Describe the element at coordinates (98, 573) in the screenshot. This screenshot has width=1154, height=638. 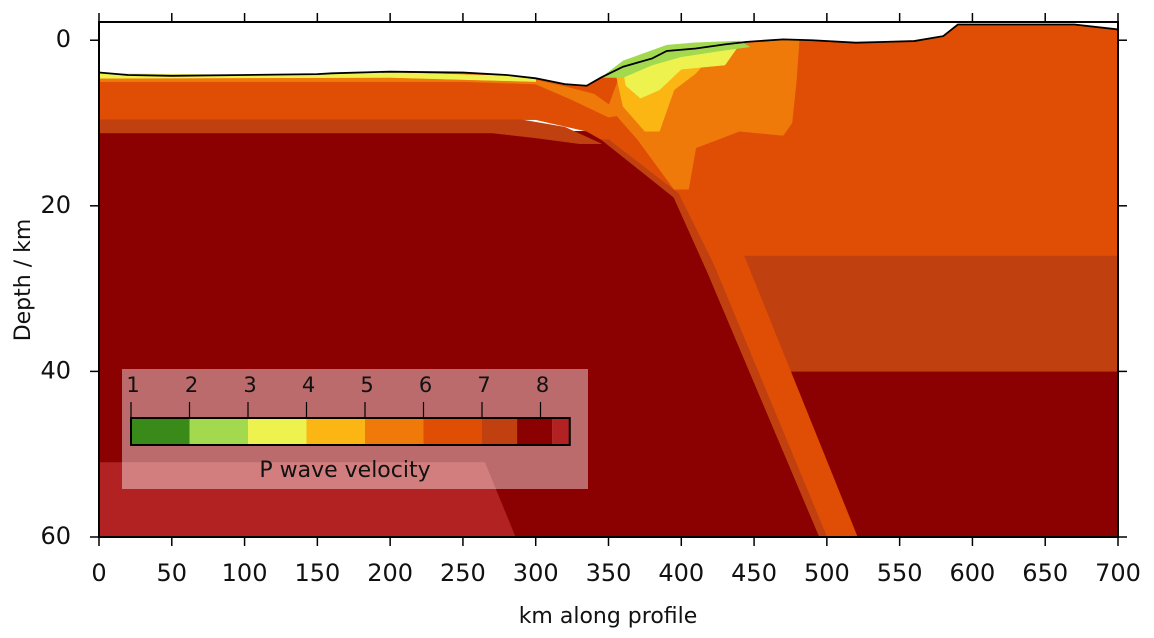
I see `x-tick-label: 0` at that location.